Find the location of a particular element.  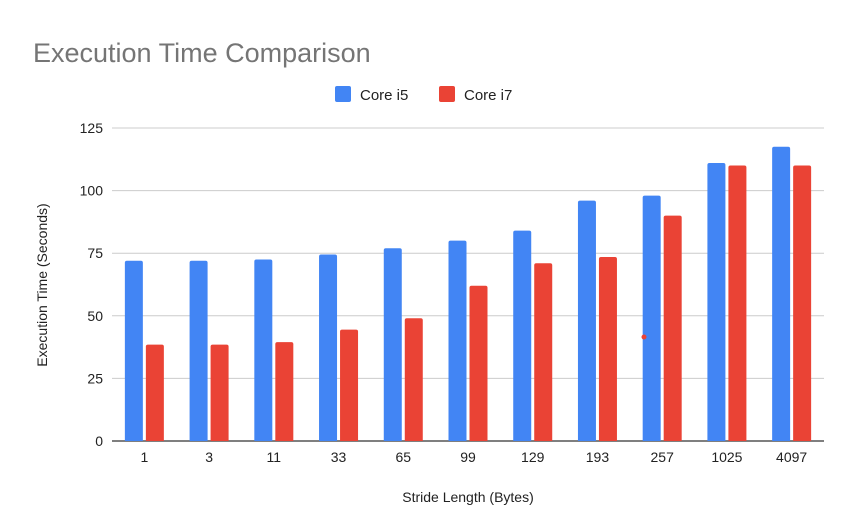

x-tick-label: 99 is located at coordinates (468, 457).